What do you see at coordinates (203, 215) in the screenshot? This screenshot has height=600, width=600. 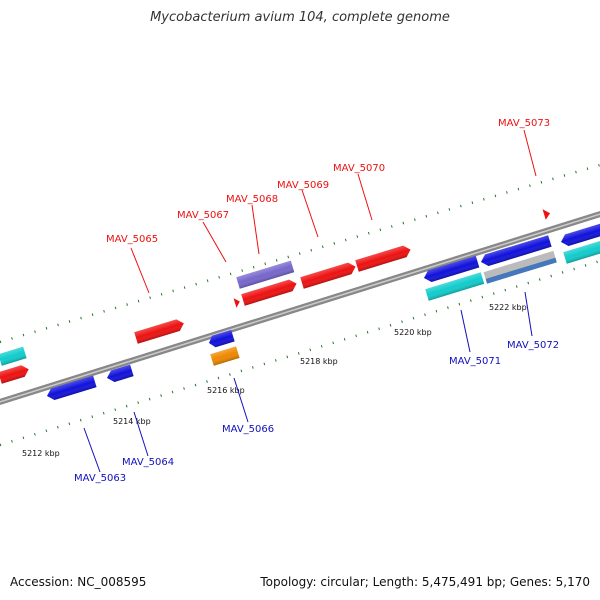 I see `gene-label: MAV_5067` at bounding box center [203, 215].